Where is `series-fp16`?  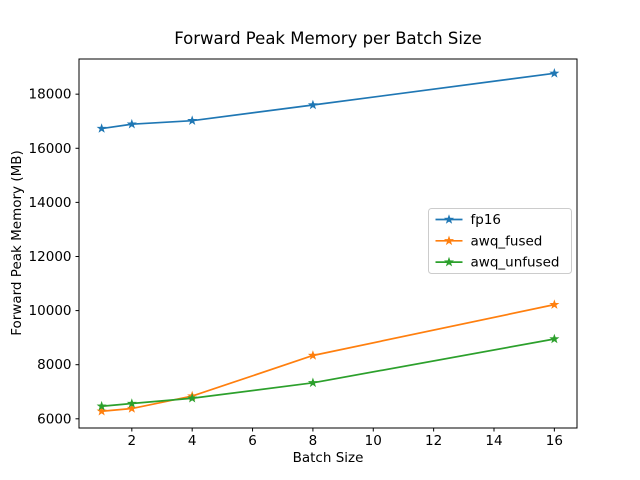 series-fp16 is located at coordinates (328, 100).